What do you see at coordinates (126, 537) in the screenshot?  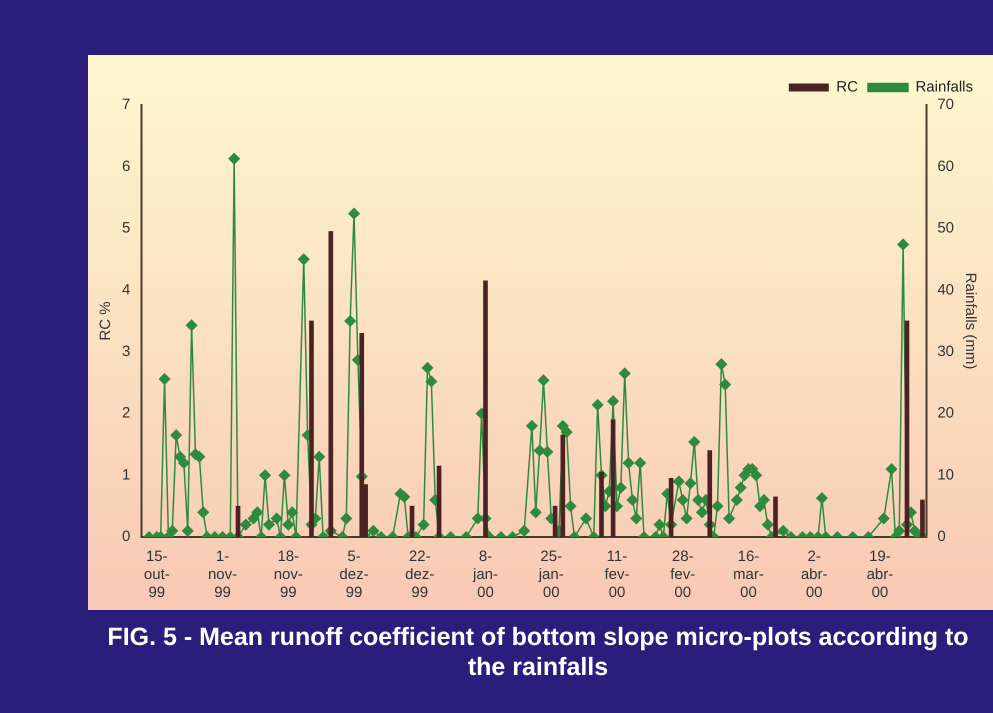 I see `y-tick-label: 0` at bounding box center [126, 537].